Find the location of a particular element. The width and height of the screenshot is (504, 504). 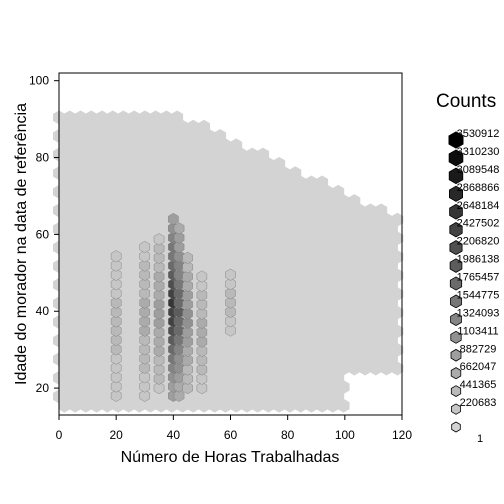

legend-title: Counts is located at coordinates (466, 101).